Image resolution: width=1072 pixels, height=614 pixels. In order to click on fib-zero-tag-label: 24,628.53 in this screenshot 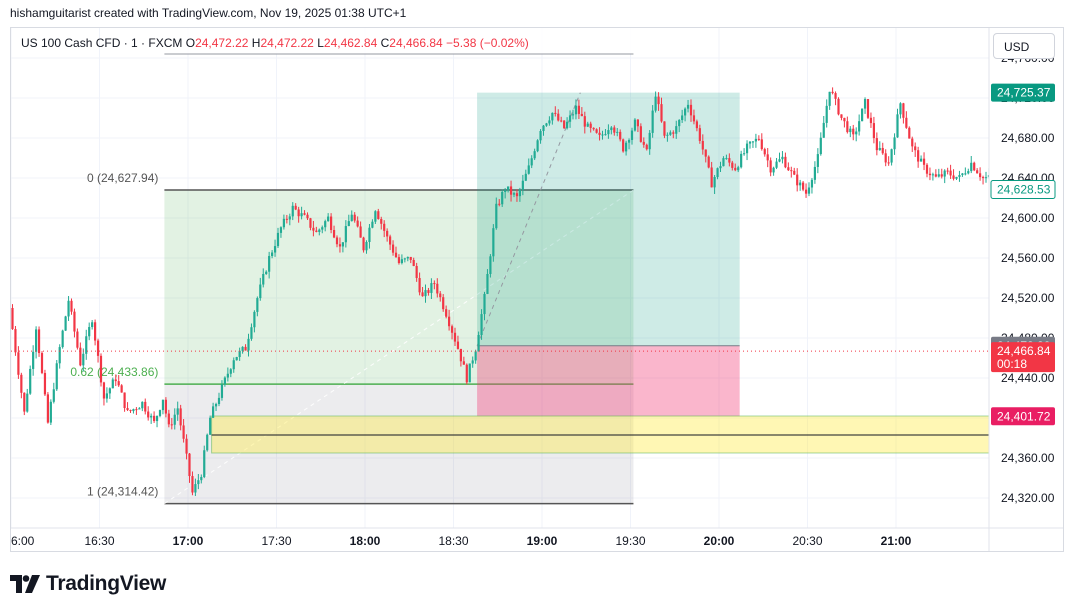, I will do `click(1024, 189)`.